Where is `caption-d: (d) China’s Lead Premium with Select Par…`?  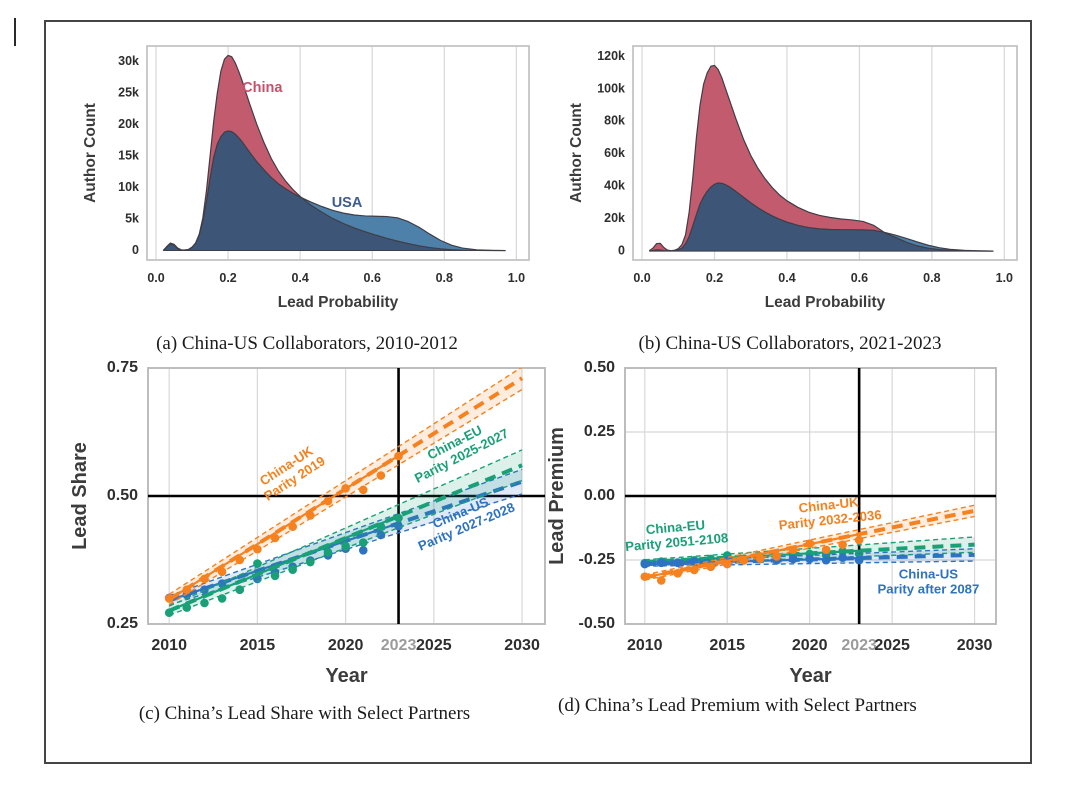
caption-d: (d) China’s Lead Premium with Select Par… is located at coordinates (737, 705).